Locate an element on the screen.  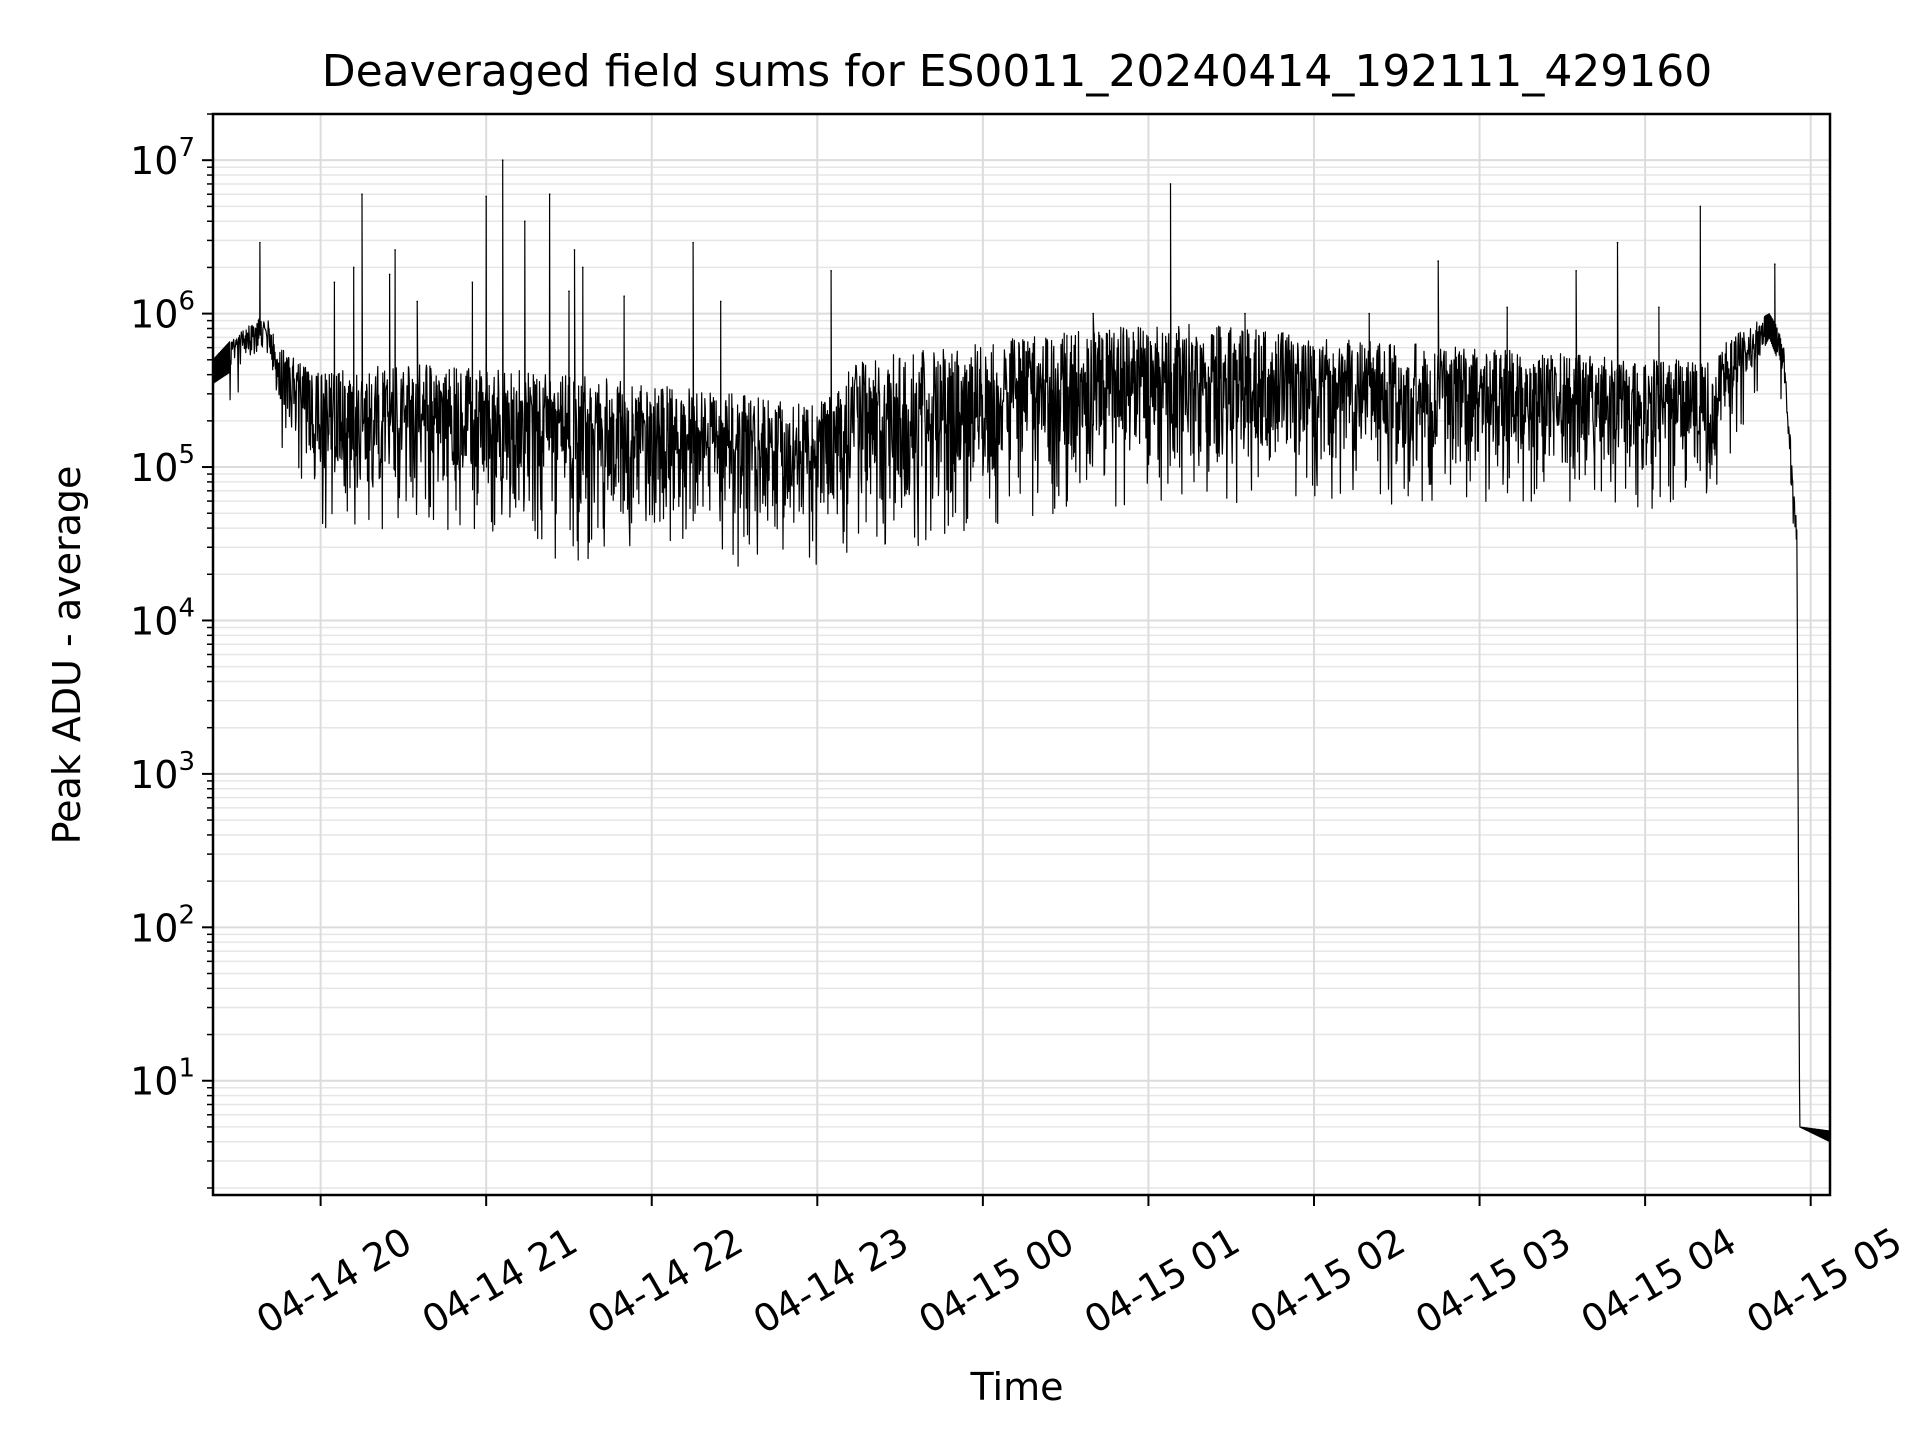
y-tick-label: 10³ is located at coordinates (162, 772).